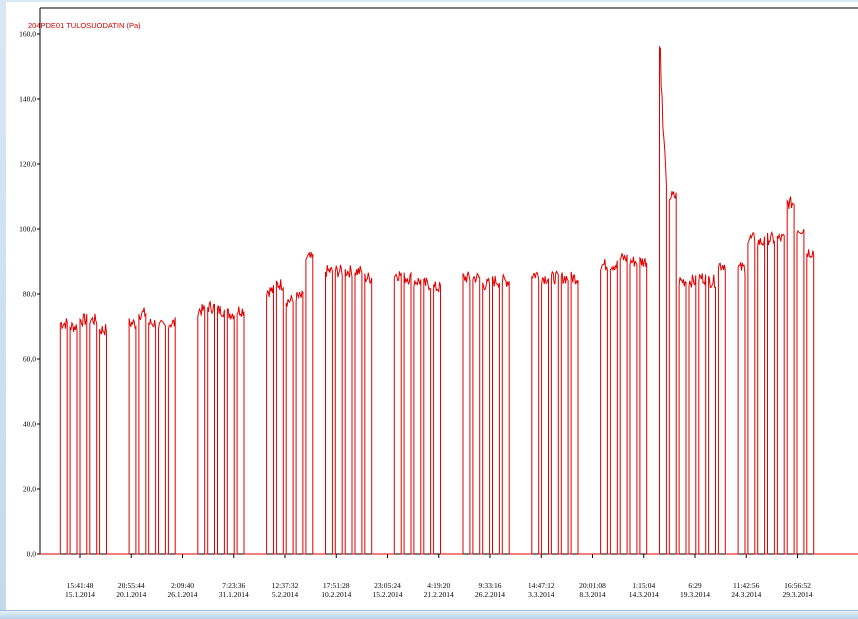 This screenshot has height=619, width=858. What do you see at coordinates (746, 594) in the screenshot?
I see `x-tick-date: 24.3.2014` at bounding box center [746, 594].